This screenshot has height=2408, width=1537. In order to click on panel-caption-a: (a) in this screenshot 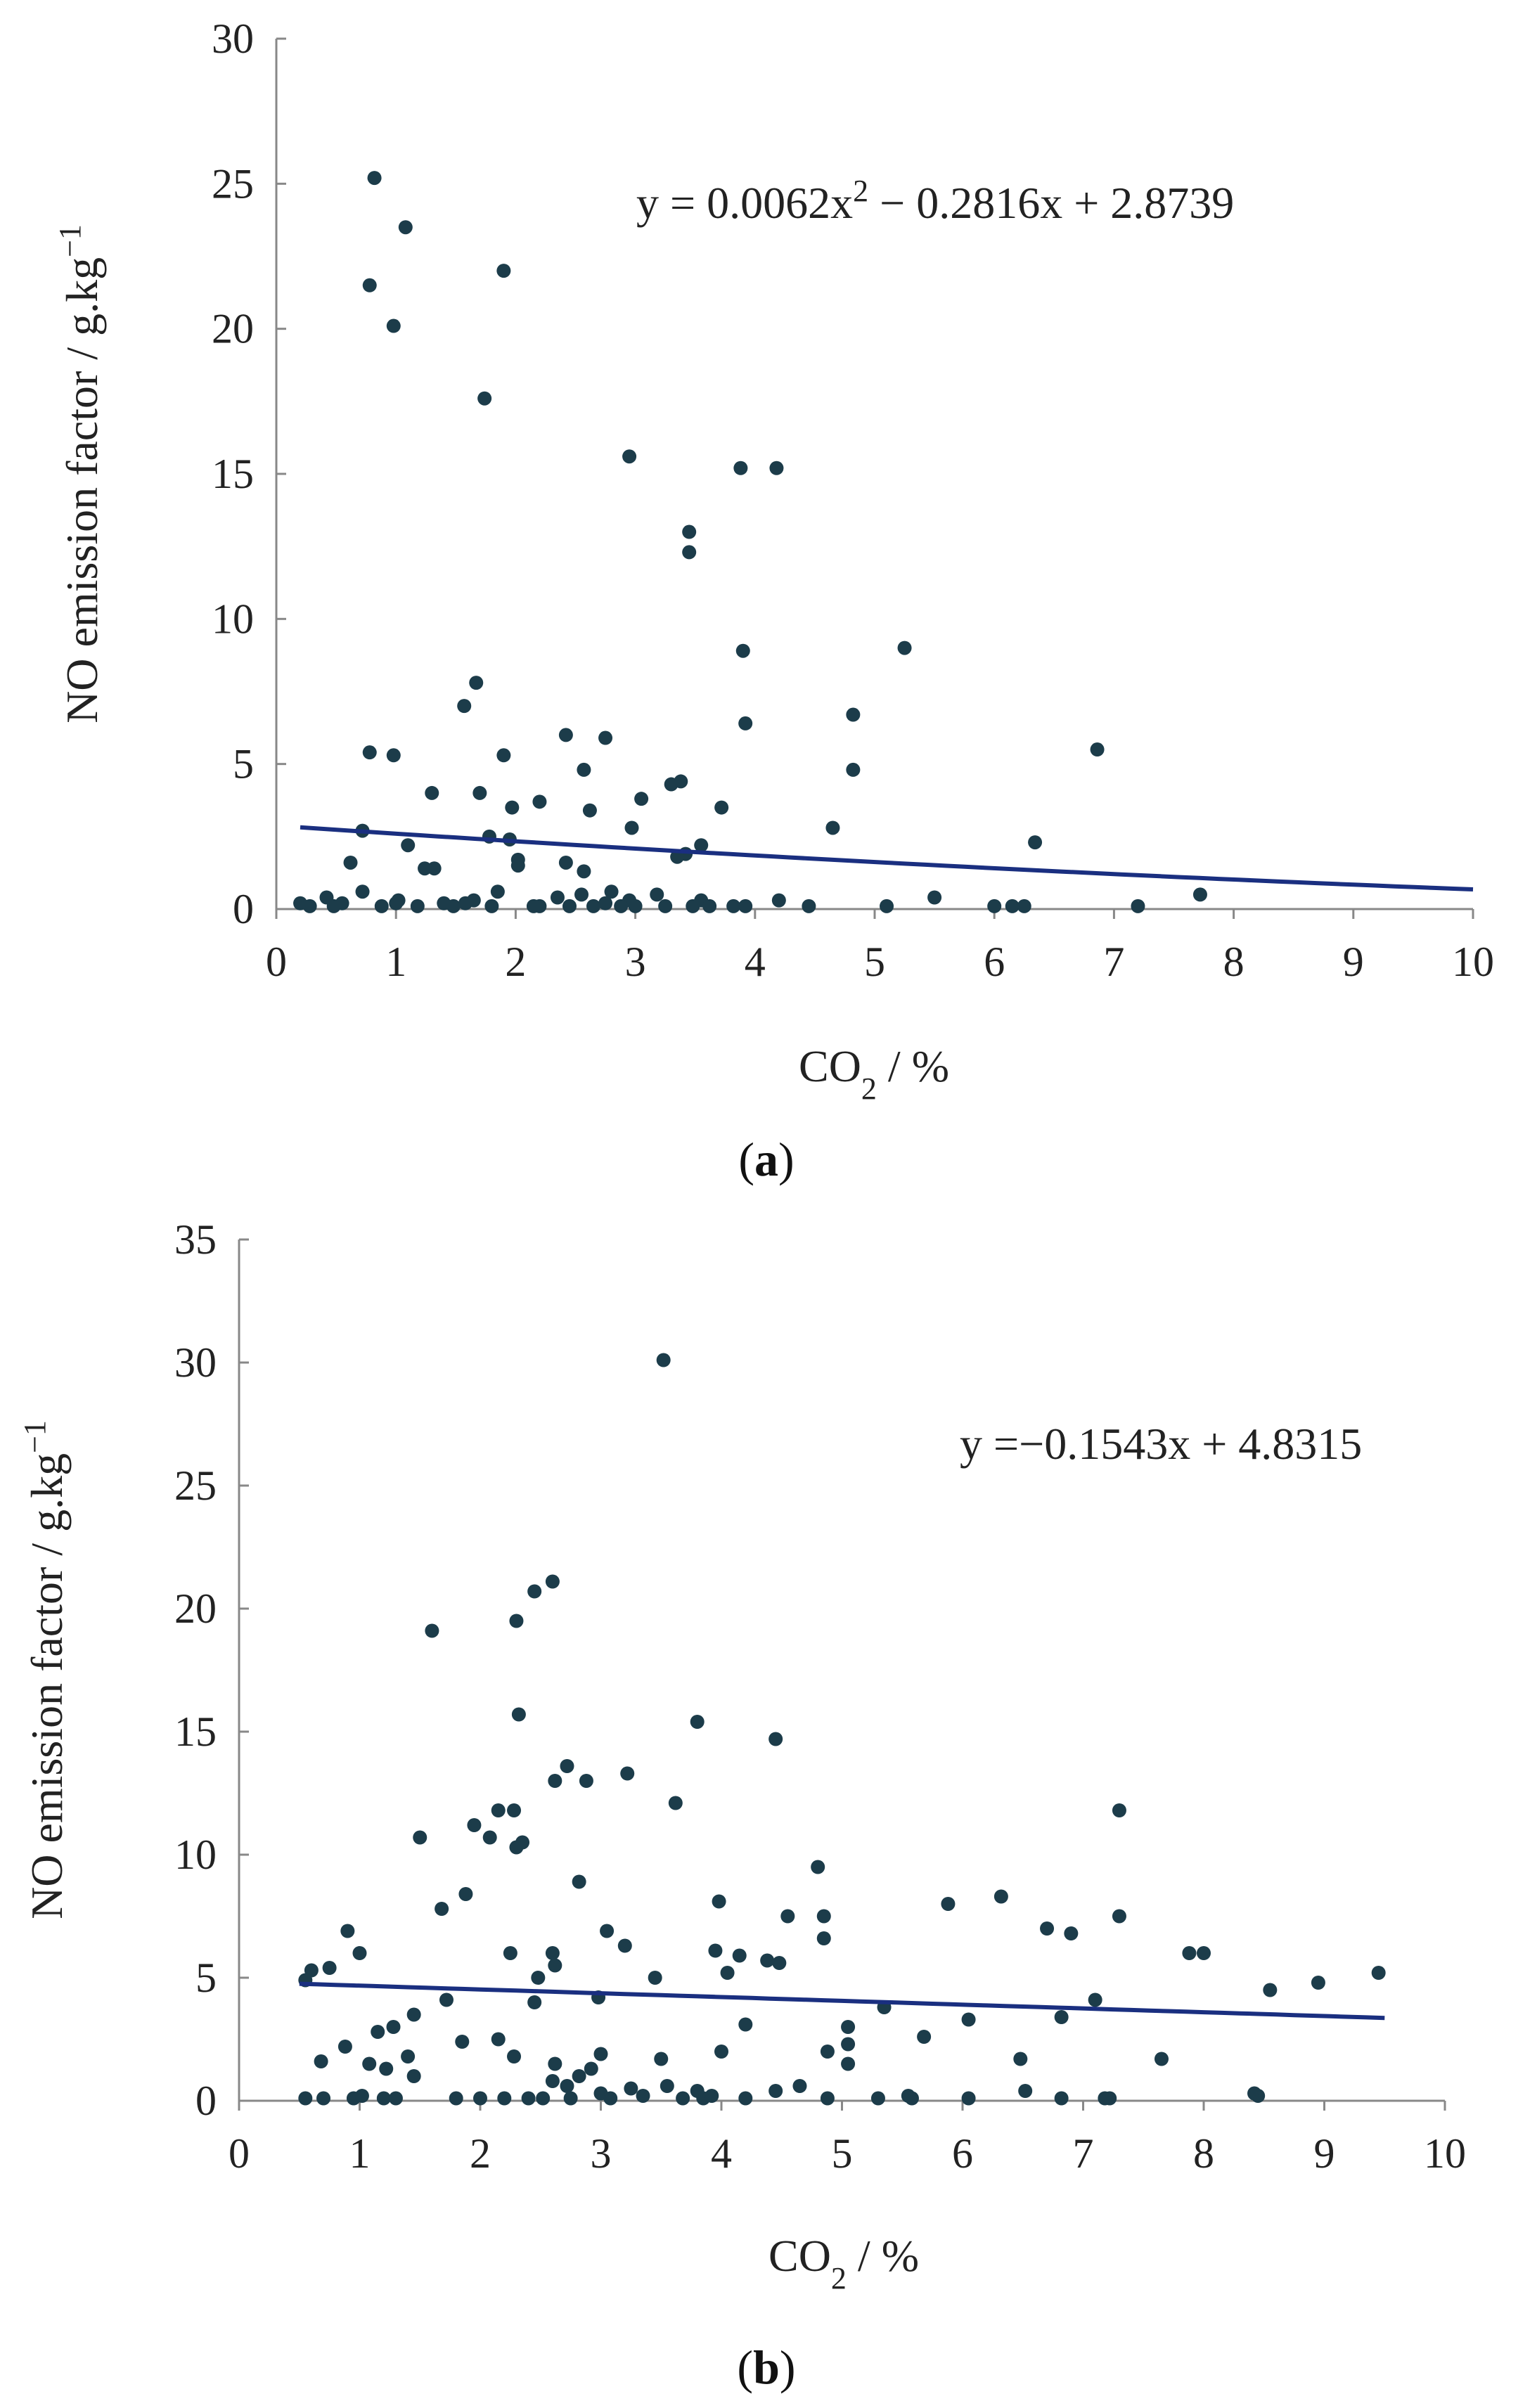, I will do `click(766, 1159)`.